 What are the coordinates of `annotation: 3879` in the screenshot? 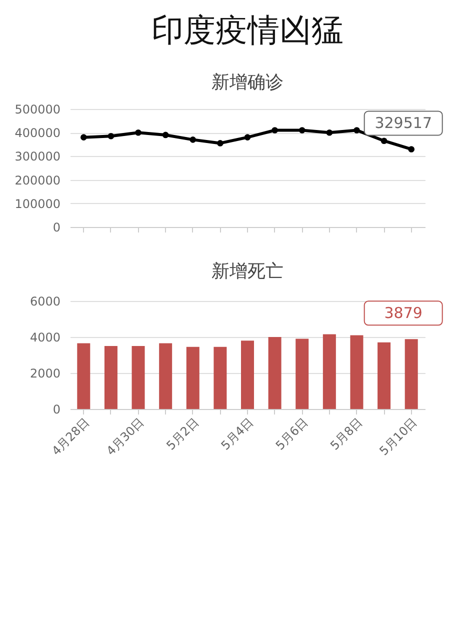 It's located at (403, 313).